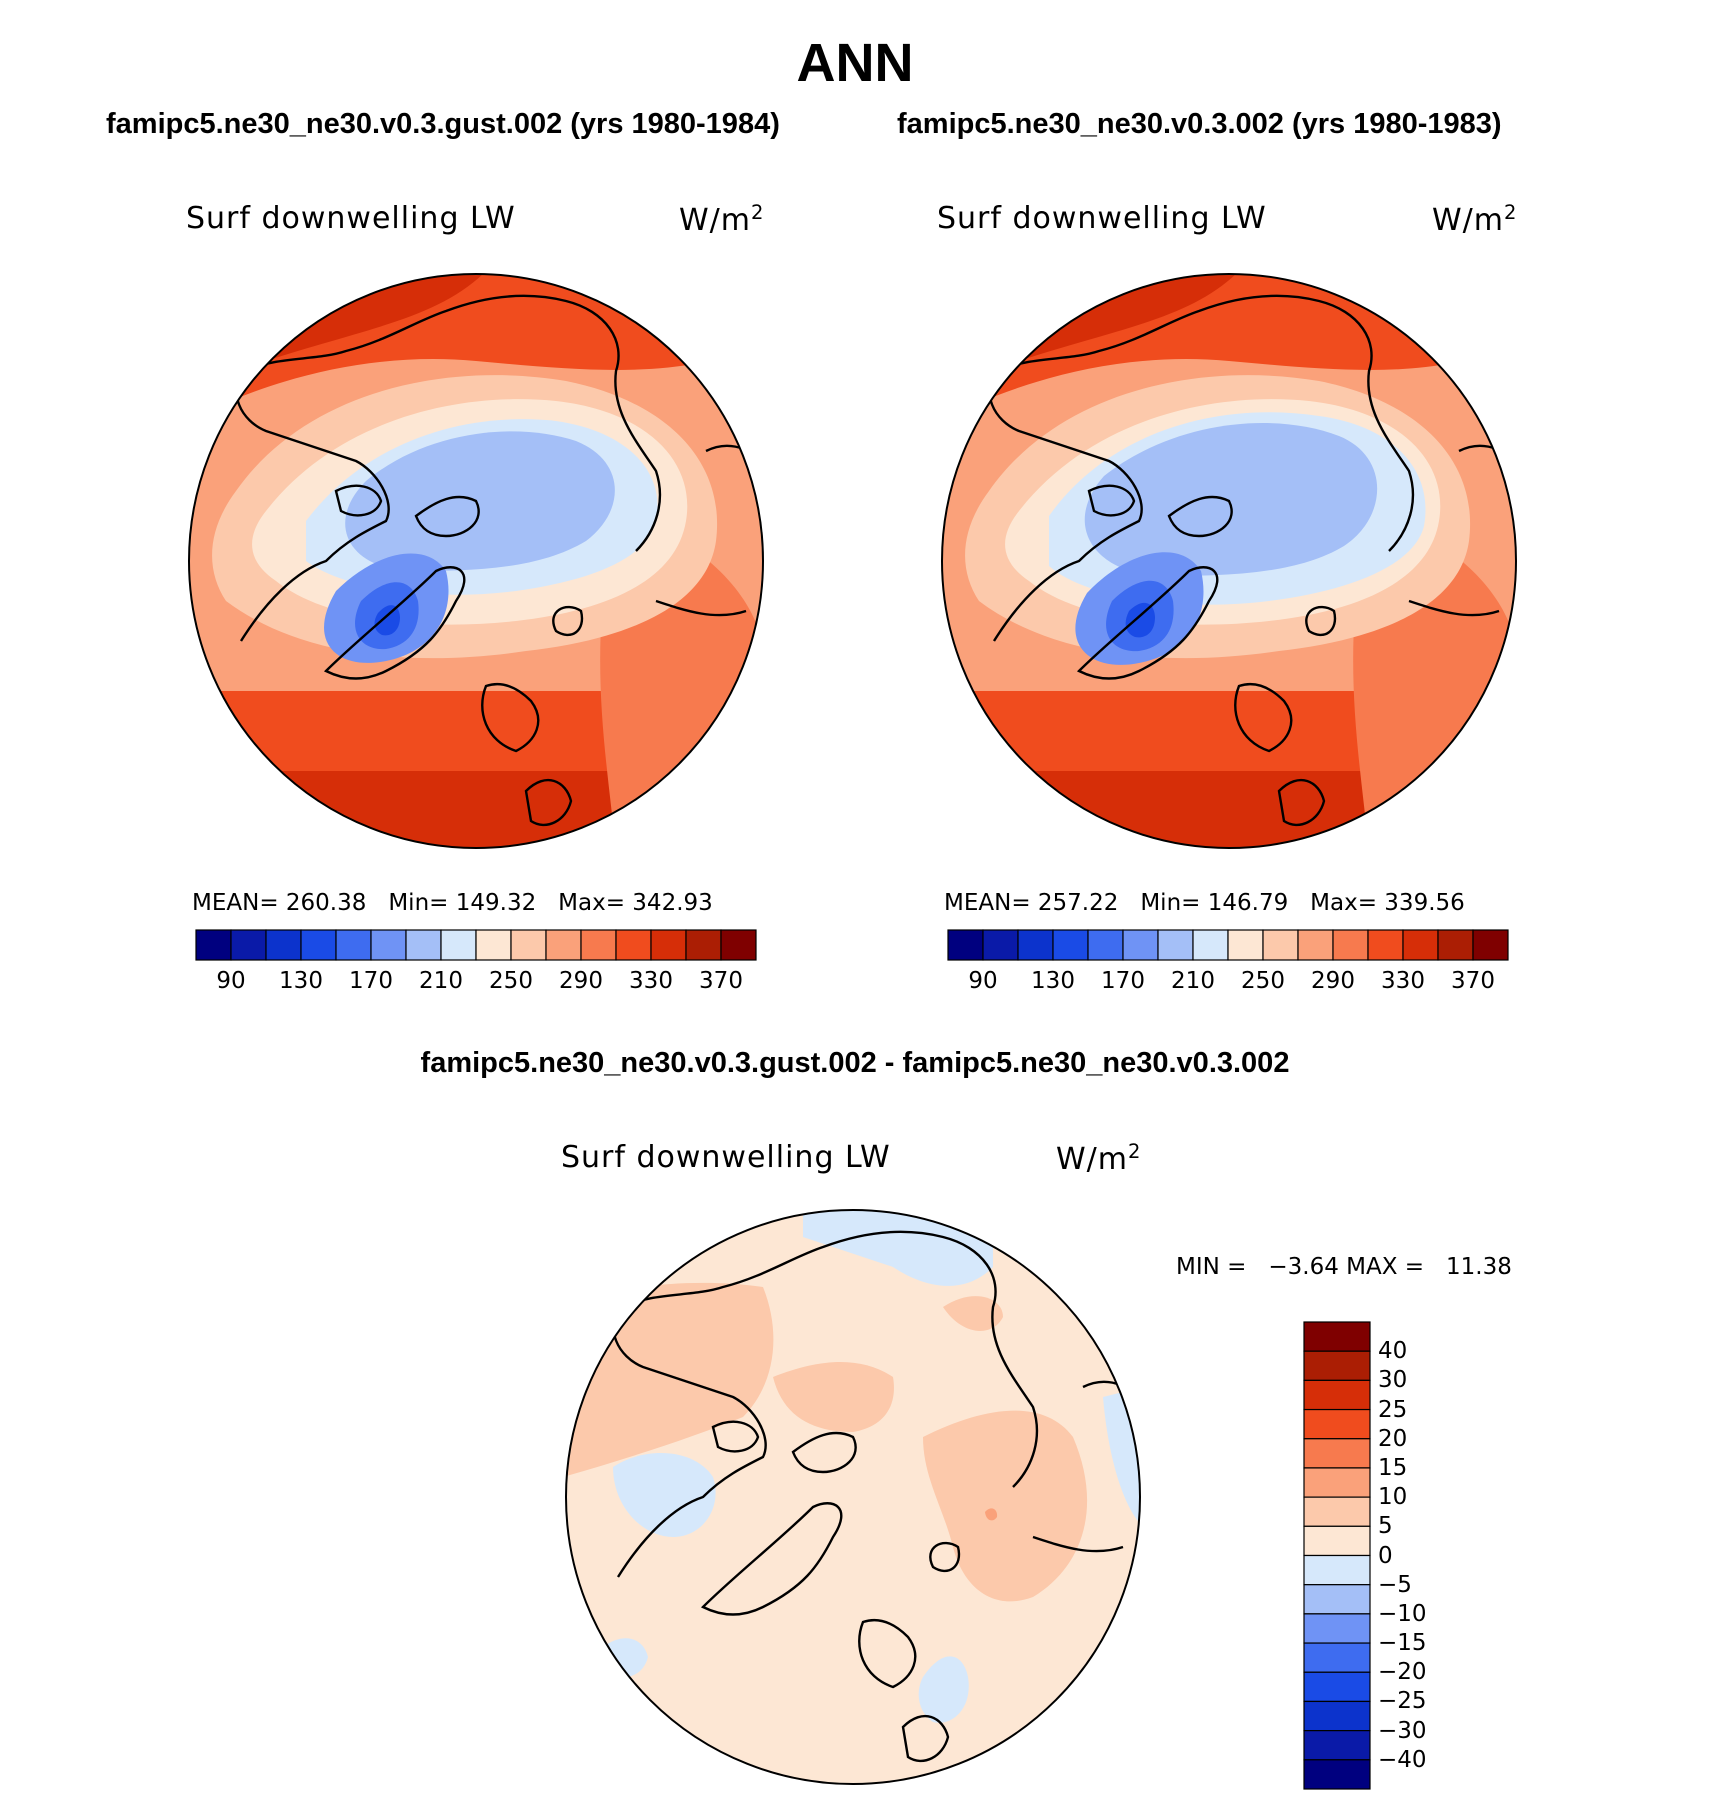  What do you see at coordinates (1402, 1613) in the screenshot?
I see `colorbar-diff-tick-label: −10` at bounding box center [1402, 1613].